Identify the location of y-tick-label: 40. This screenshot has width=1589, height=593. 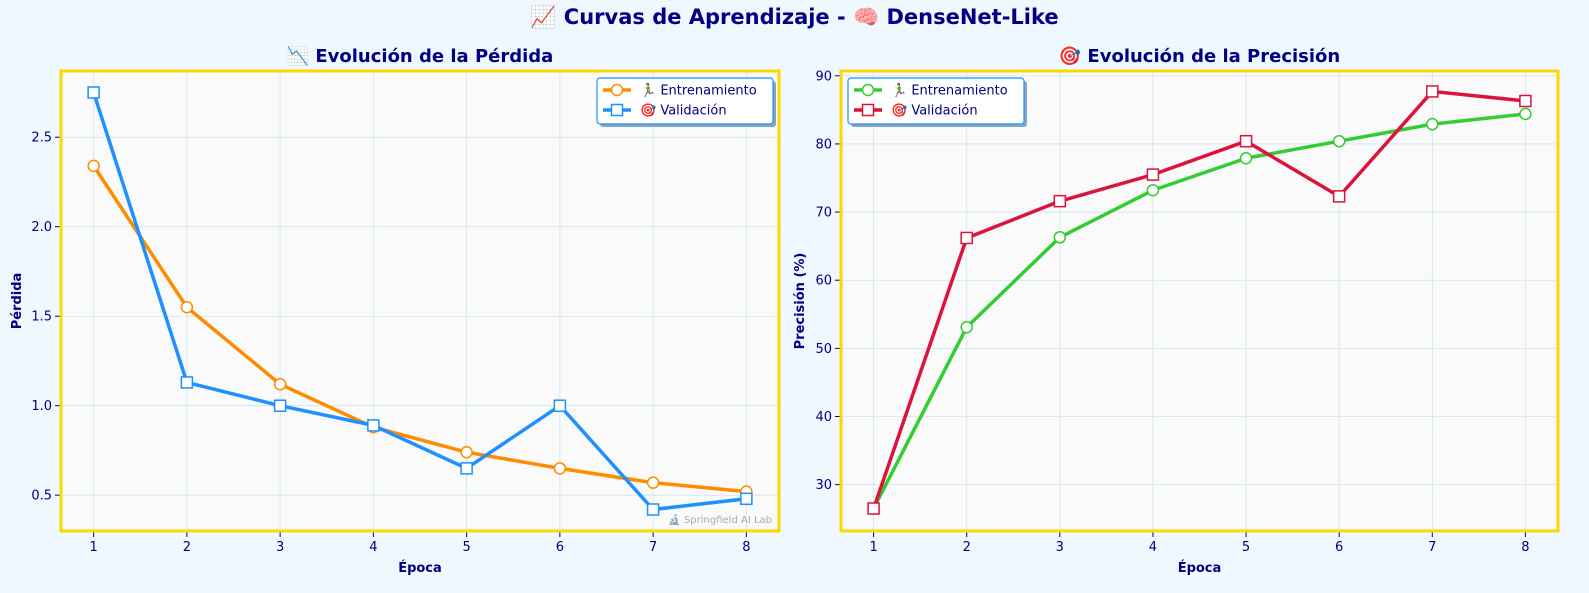
(823, 417).